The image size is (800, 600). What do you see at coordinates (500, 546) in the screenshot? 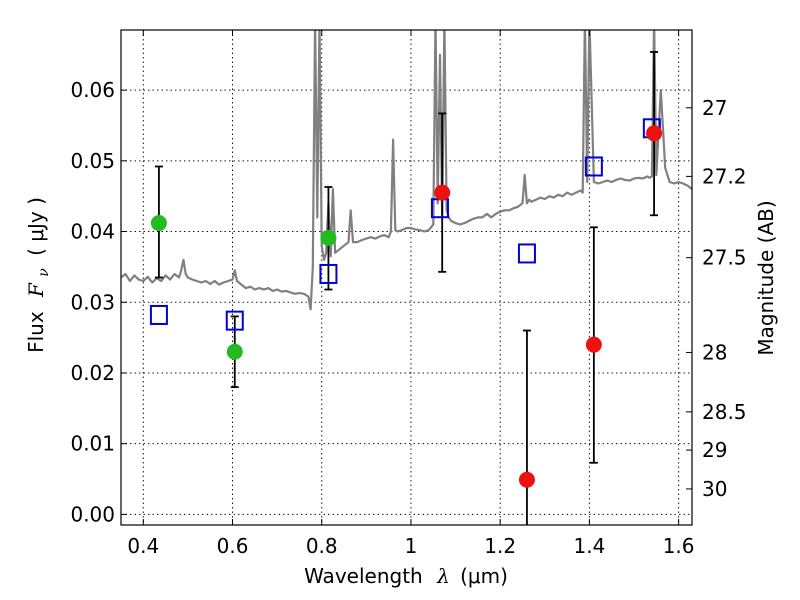
I see `x-tick-label: 1.2` at bounding box center [500, 546].